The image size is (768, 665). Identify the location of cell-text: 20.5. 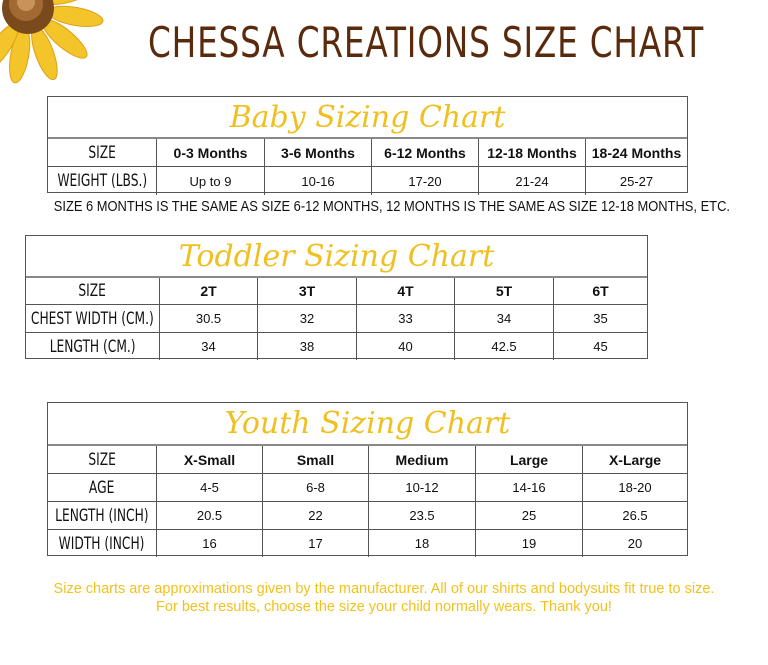
(209, 515).